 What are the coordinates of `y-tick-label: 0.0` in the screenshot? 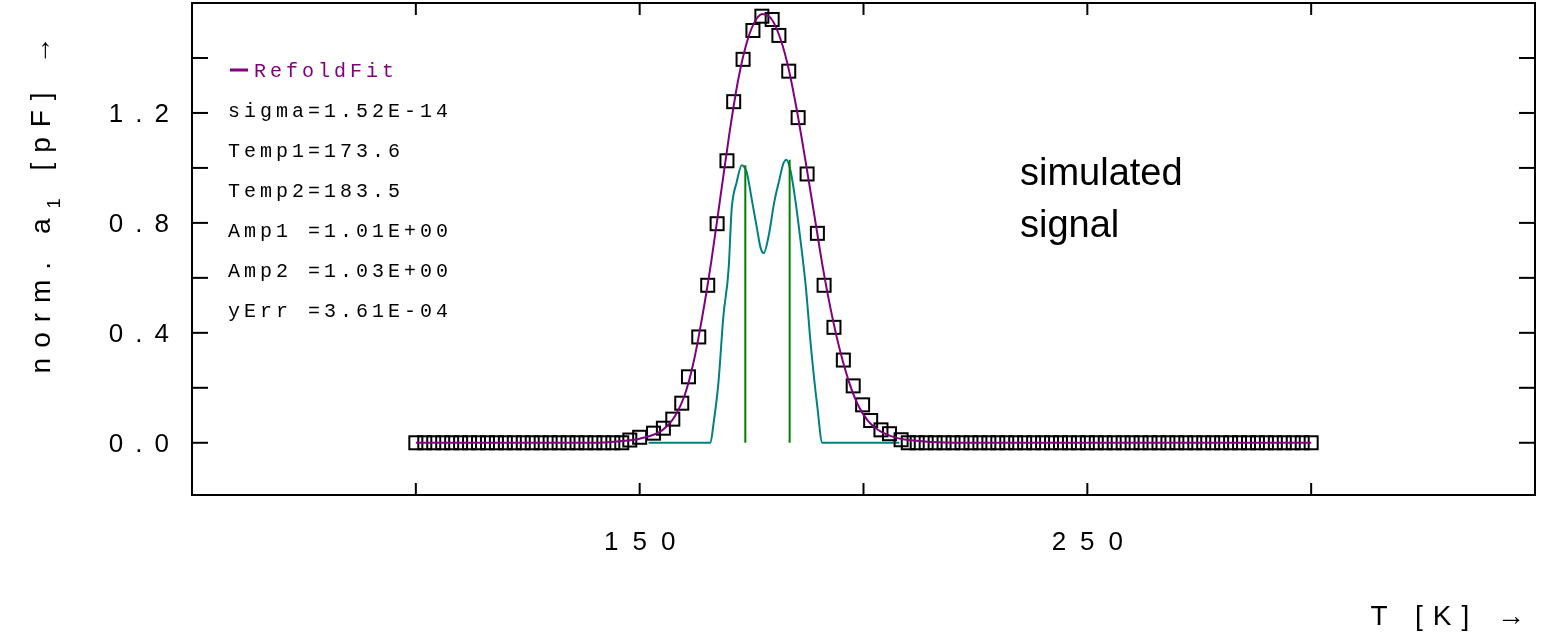 It's located at (144, 442).